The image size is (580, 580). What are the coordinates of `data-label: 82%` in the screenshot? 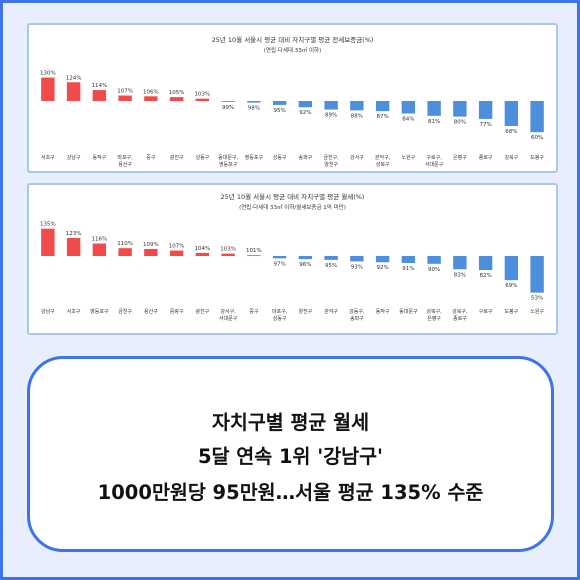 It's located at (486, 276).